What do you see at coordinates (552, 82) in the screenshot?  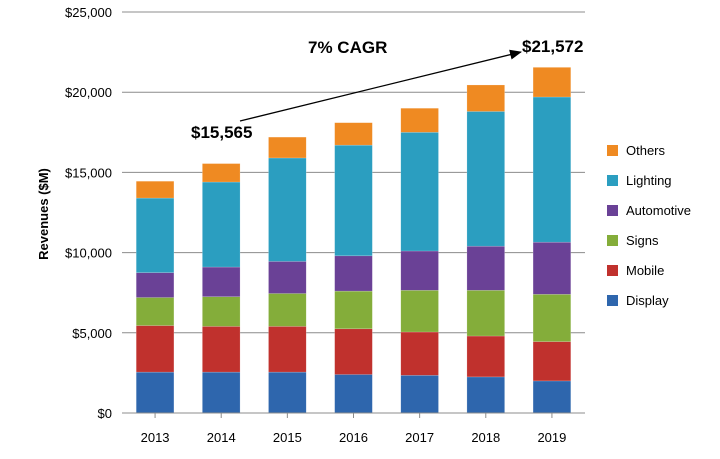 I see `bar-segment-others-2019` at bounding box center [552, 82].